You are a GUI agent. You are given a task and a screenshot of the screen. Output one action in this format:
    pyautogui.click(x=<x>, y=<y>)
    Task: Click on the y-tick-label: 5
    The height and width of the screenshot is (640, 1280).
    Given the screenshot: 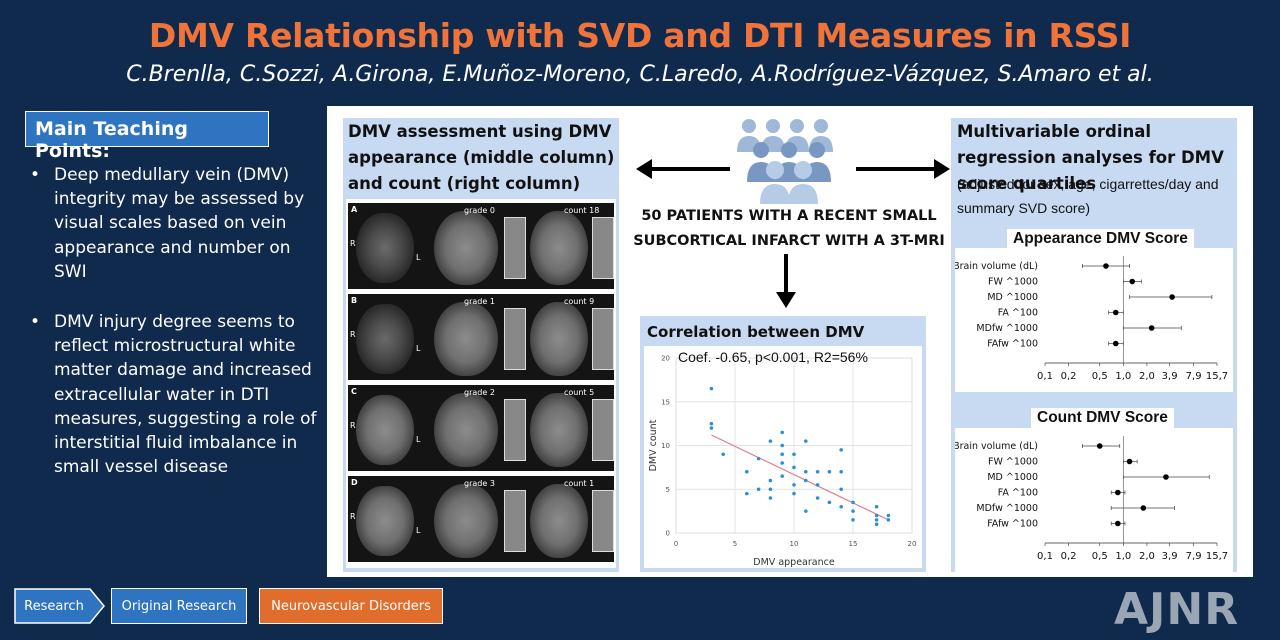 What is the action you would take?
    pyautogui.click(x=668, y=490)
    